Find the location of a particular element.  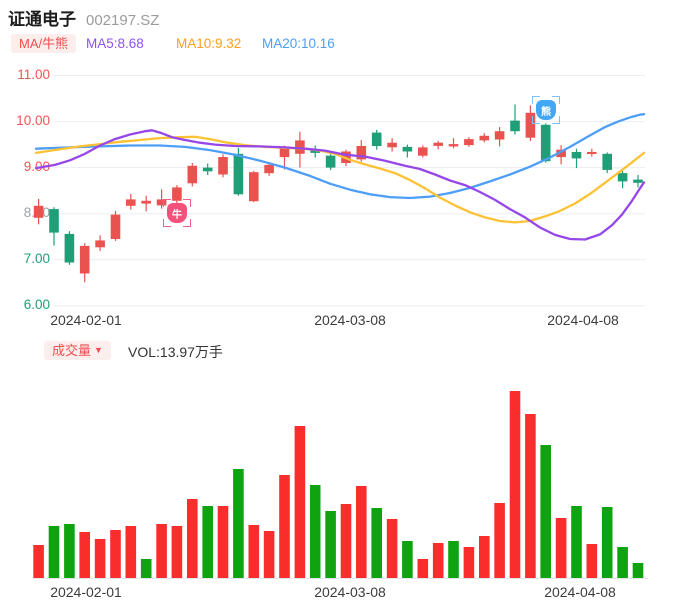

ma-bull-bear-toggle: MA/牛熊 is located at coordinates (44, 43).